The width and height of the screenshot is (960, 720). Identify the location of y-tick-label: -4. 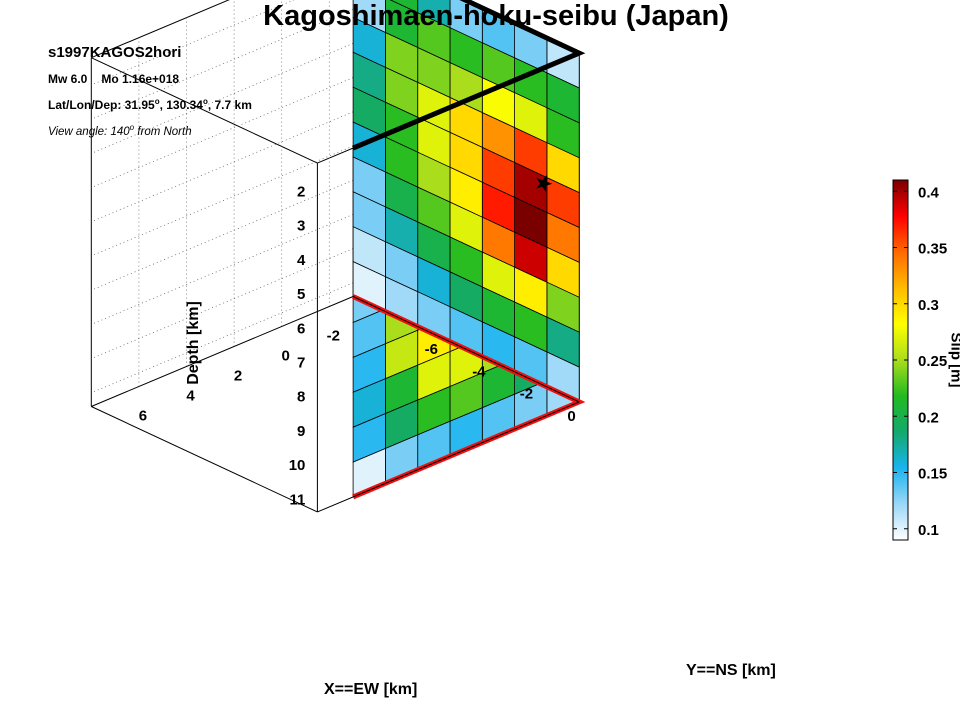
(479, 371).